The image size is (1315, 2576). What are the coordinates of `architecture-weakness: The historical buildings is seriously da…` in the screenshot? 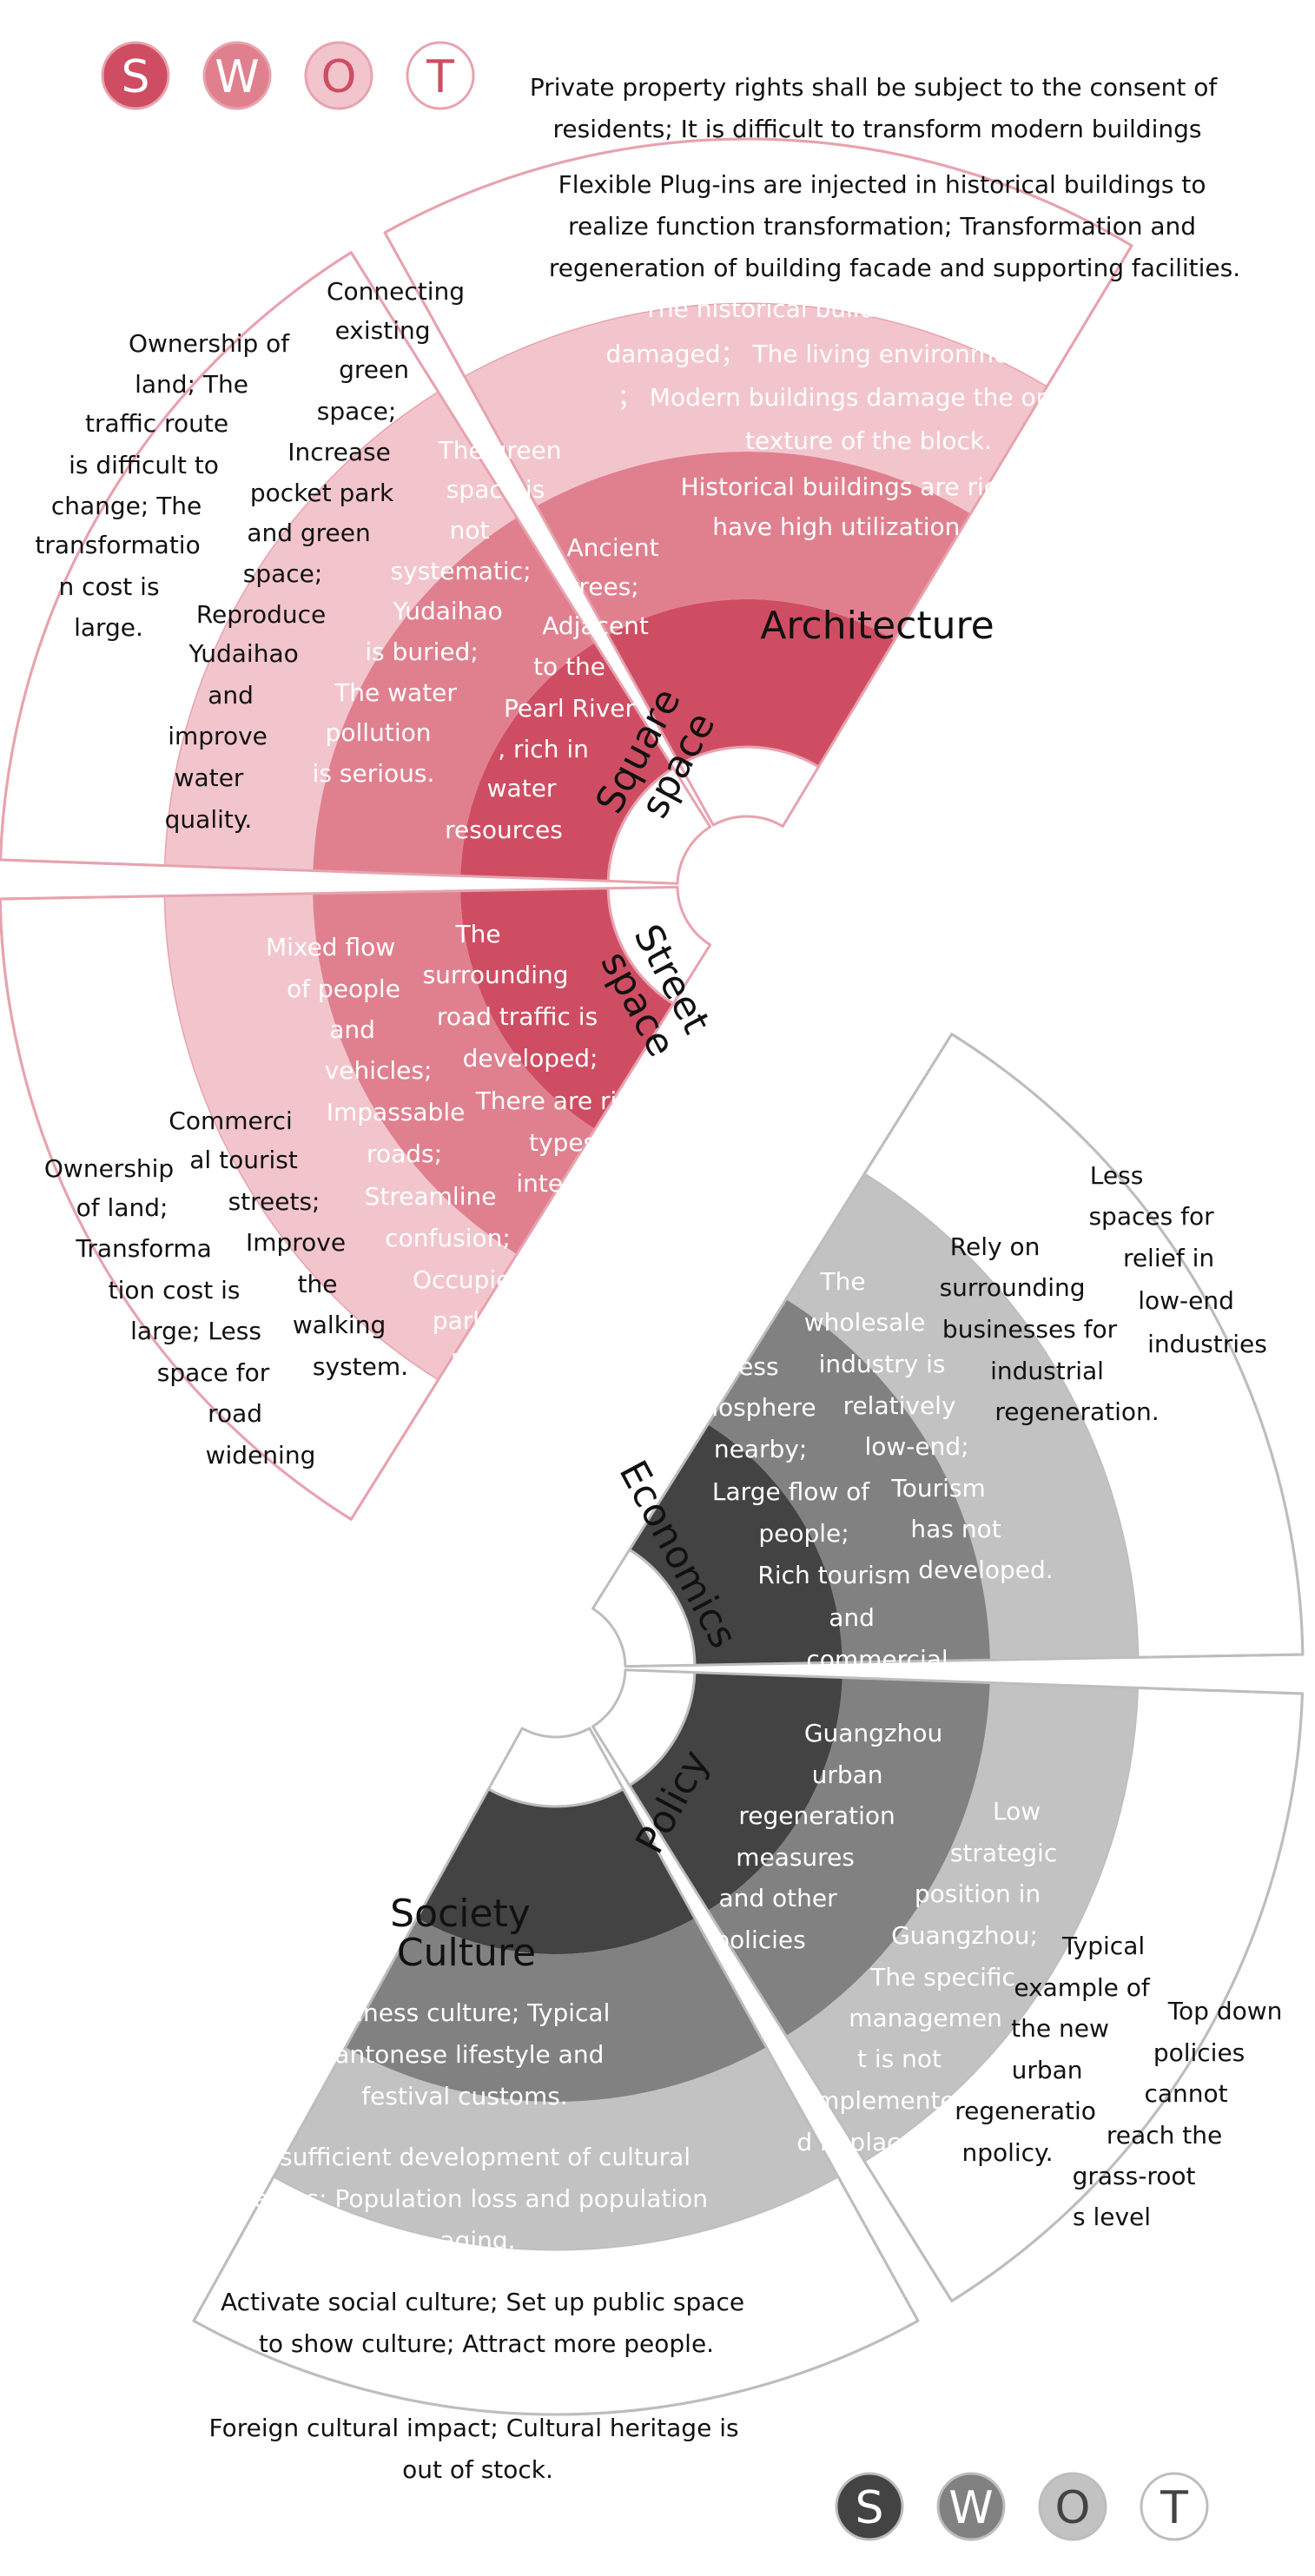 It's located at (868, 374).